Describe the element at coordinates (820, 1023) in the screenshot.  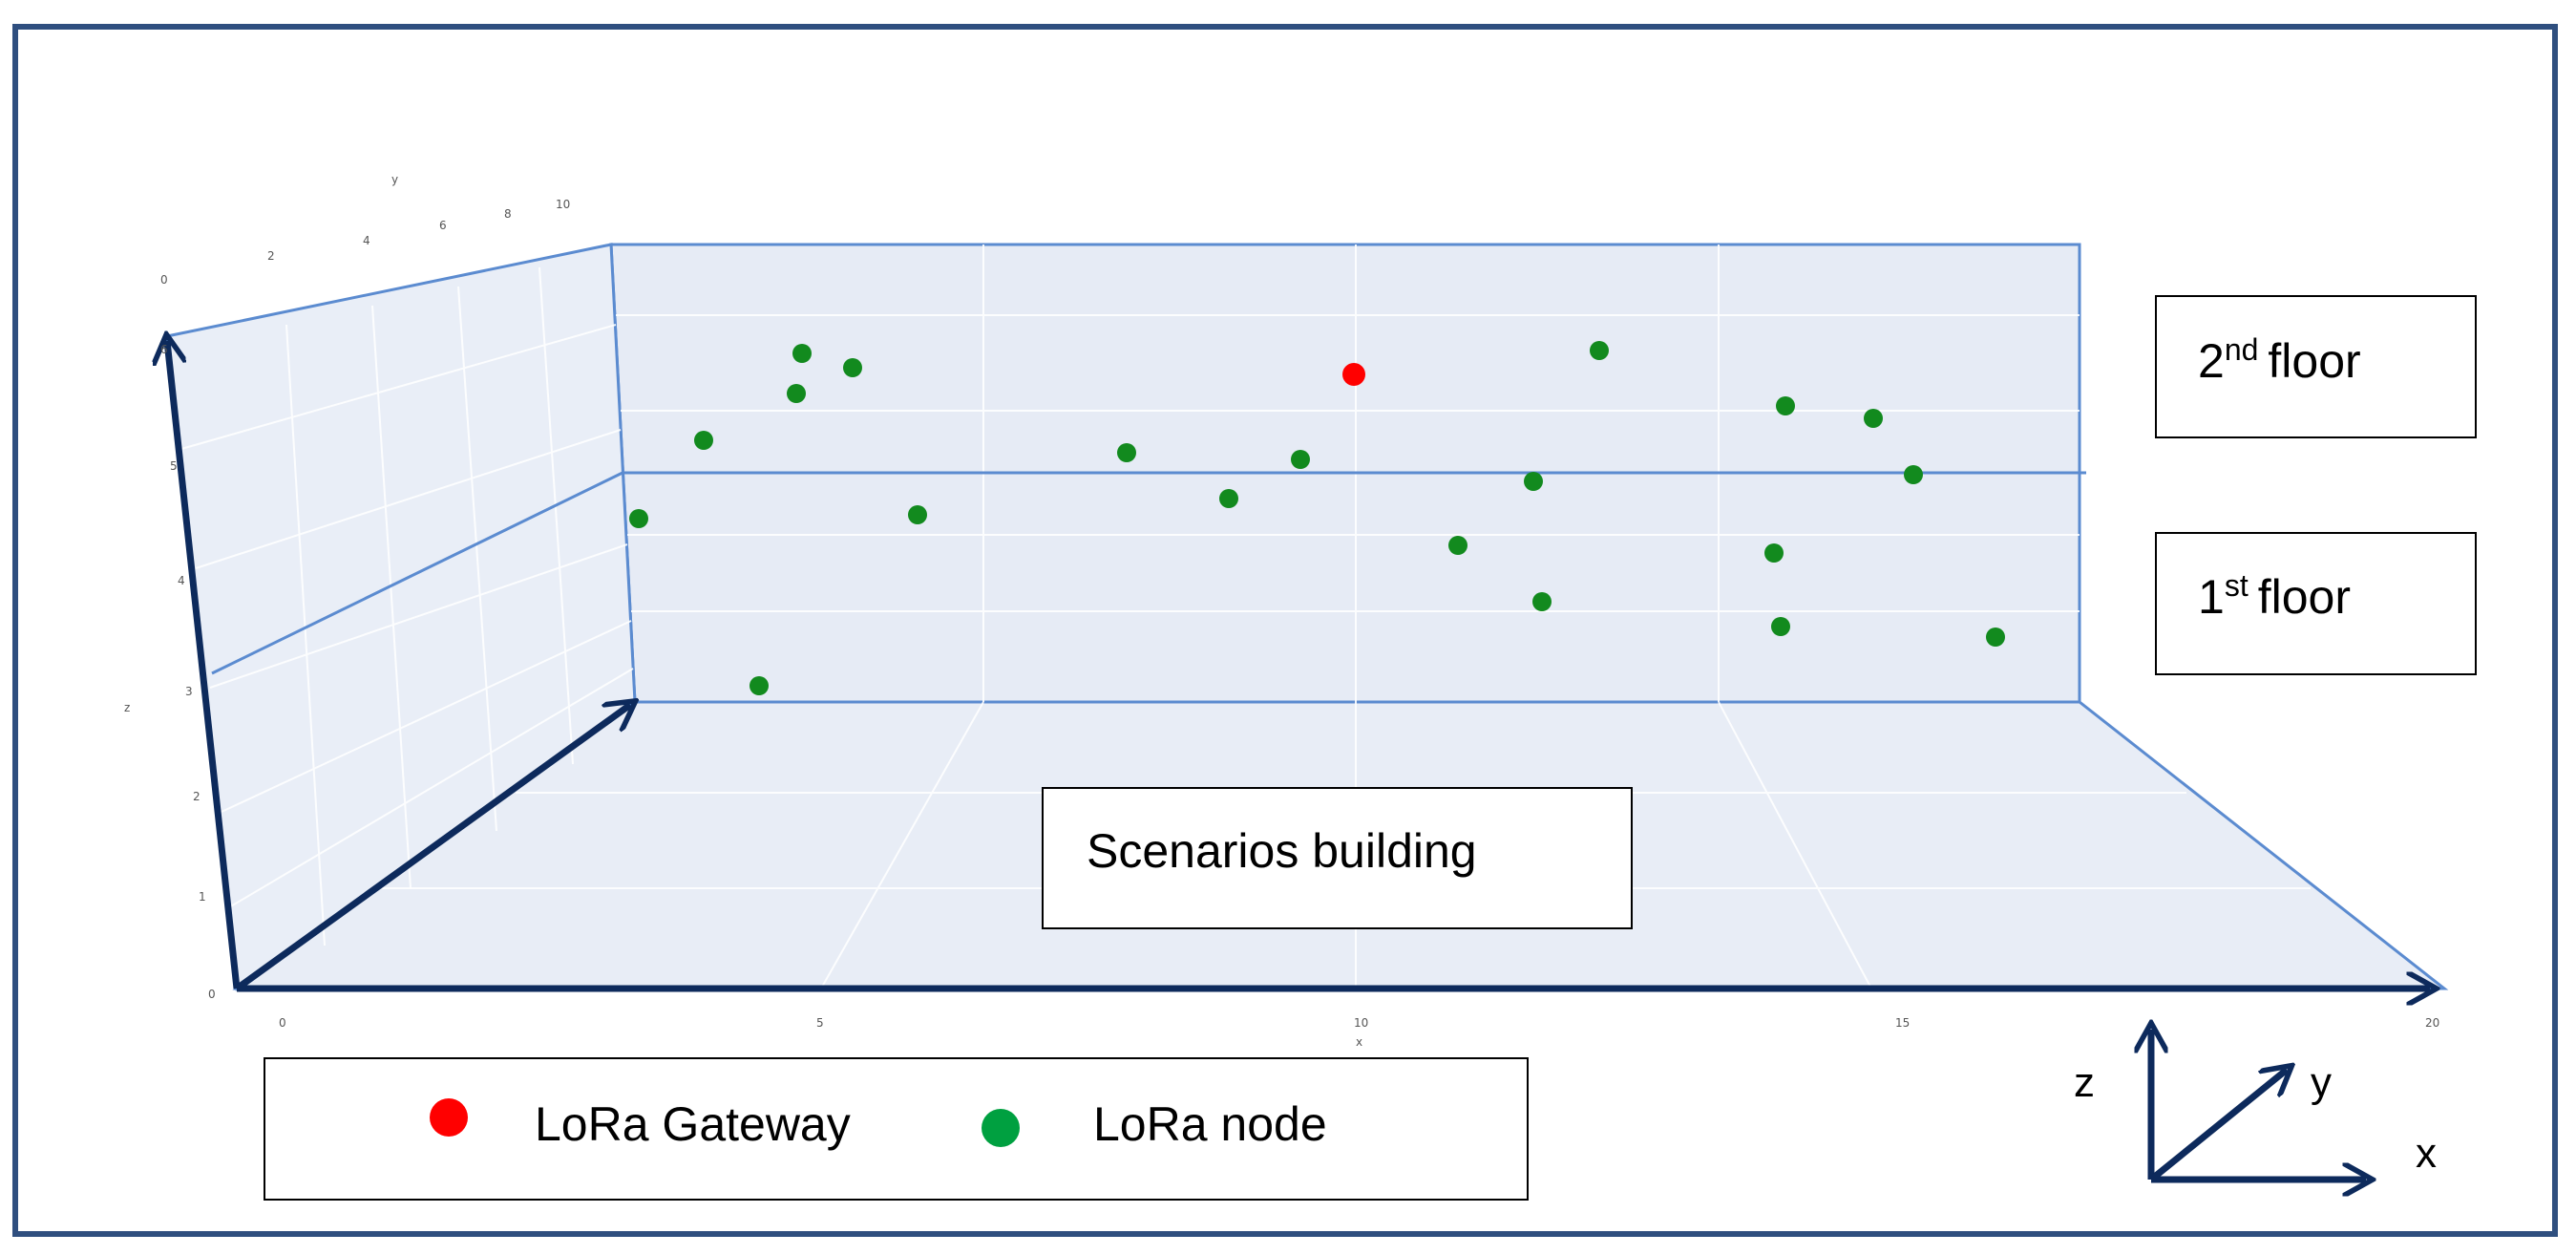
I see `x-tick: 5` at that location.